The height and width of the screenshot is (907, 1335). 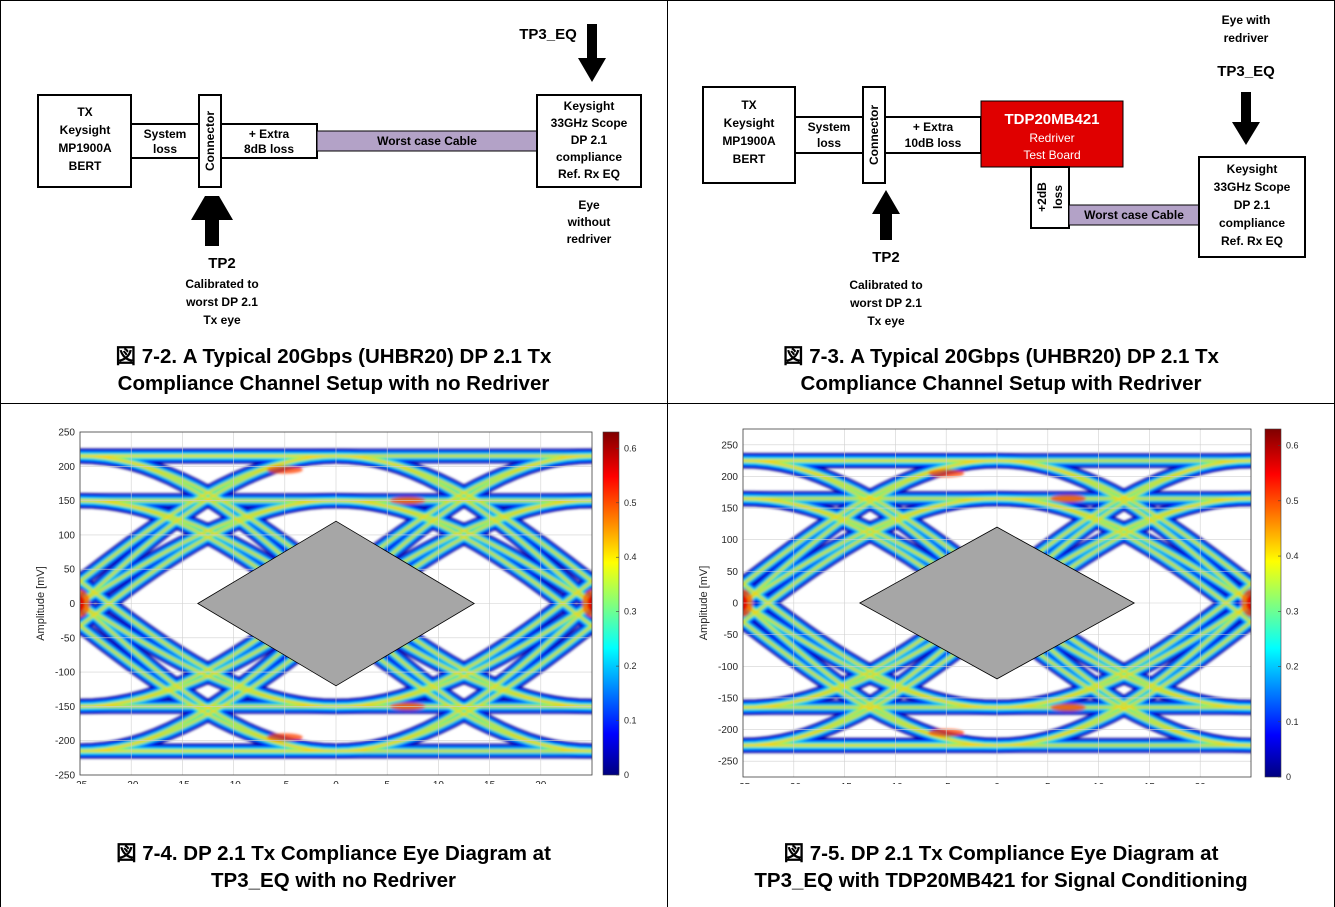 What do you see at coordinates (1052, 134) in the screenshot?
I see `redriver-board` at bounding box center [1052, 134].